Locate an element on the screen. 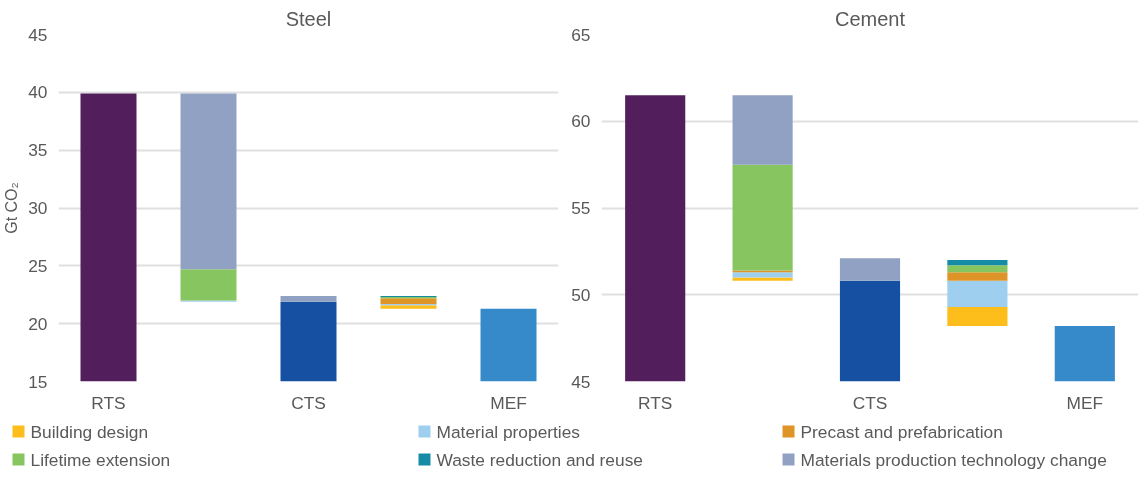  y-axis-title: Gt CO₂ is located at coordinates (12, 208).